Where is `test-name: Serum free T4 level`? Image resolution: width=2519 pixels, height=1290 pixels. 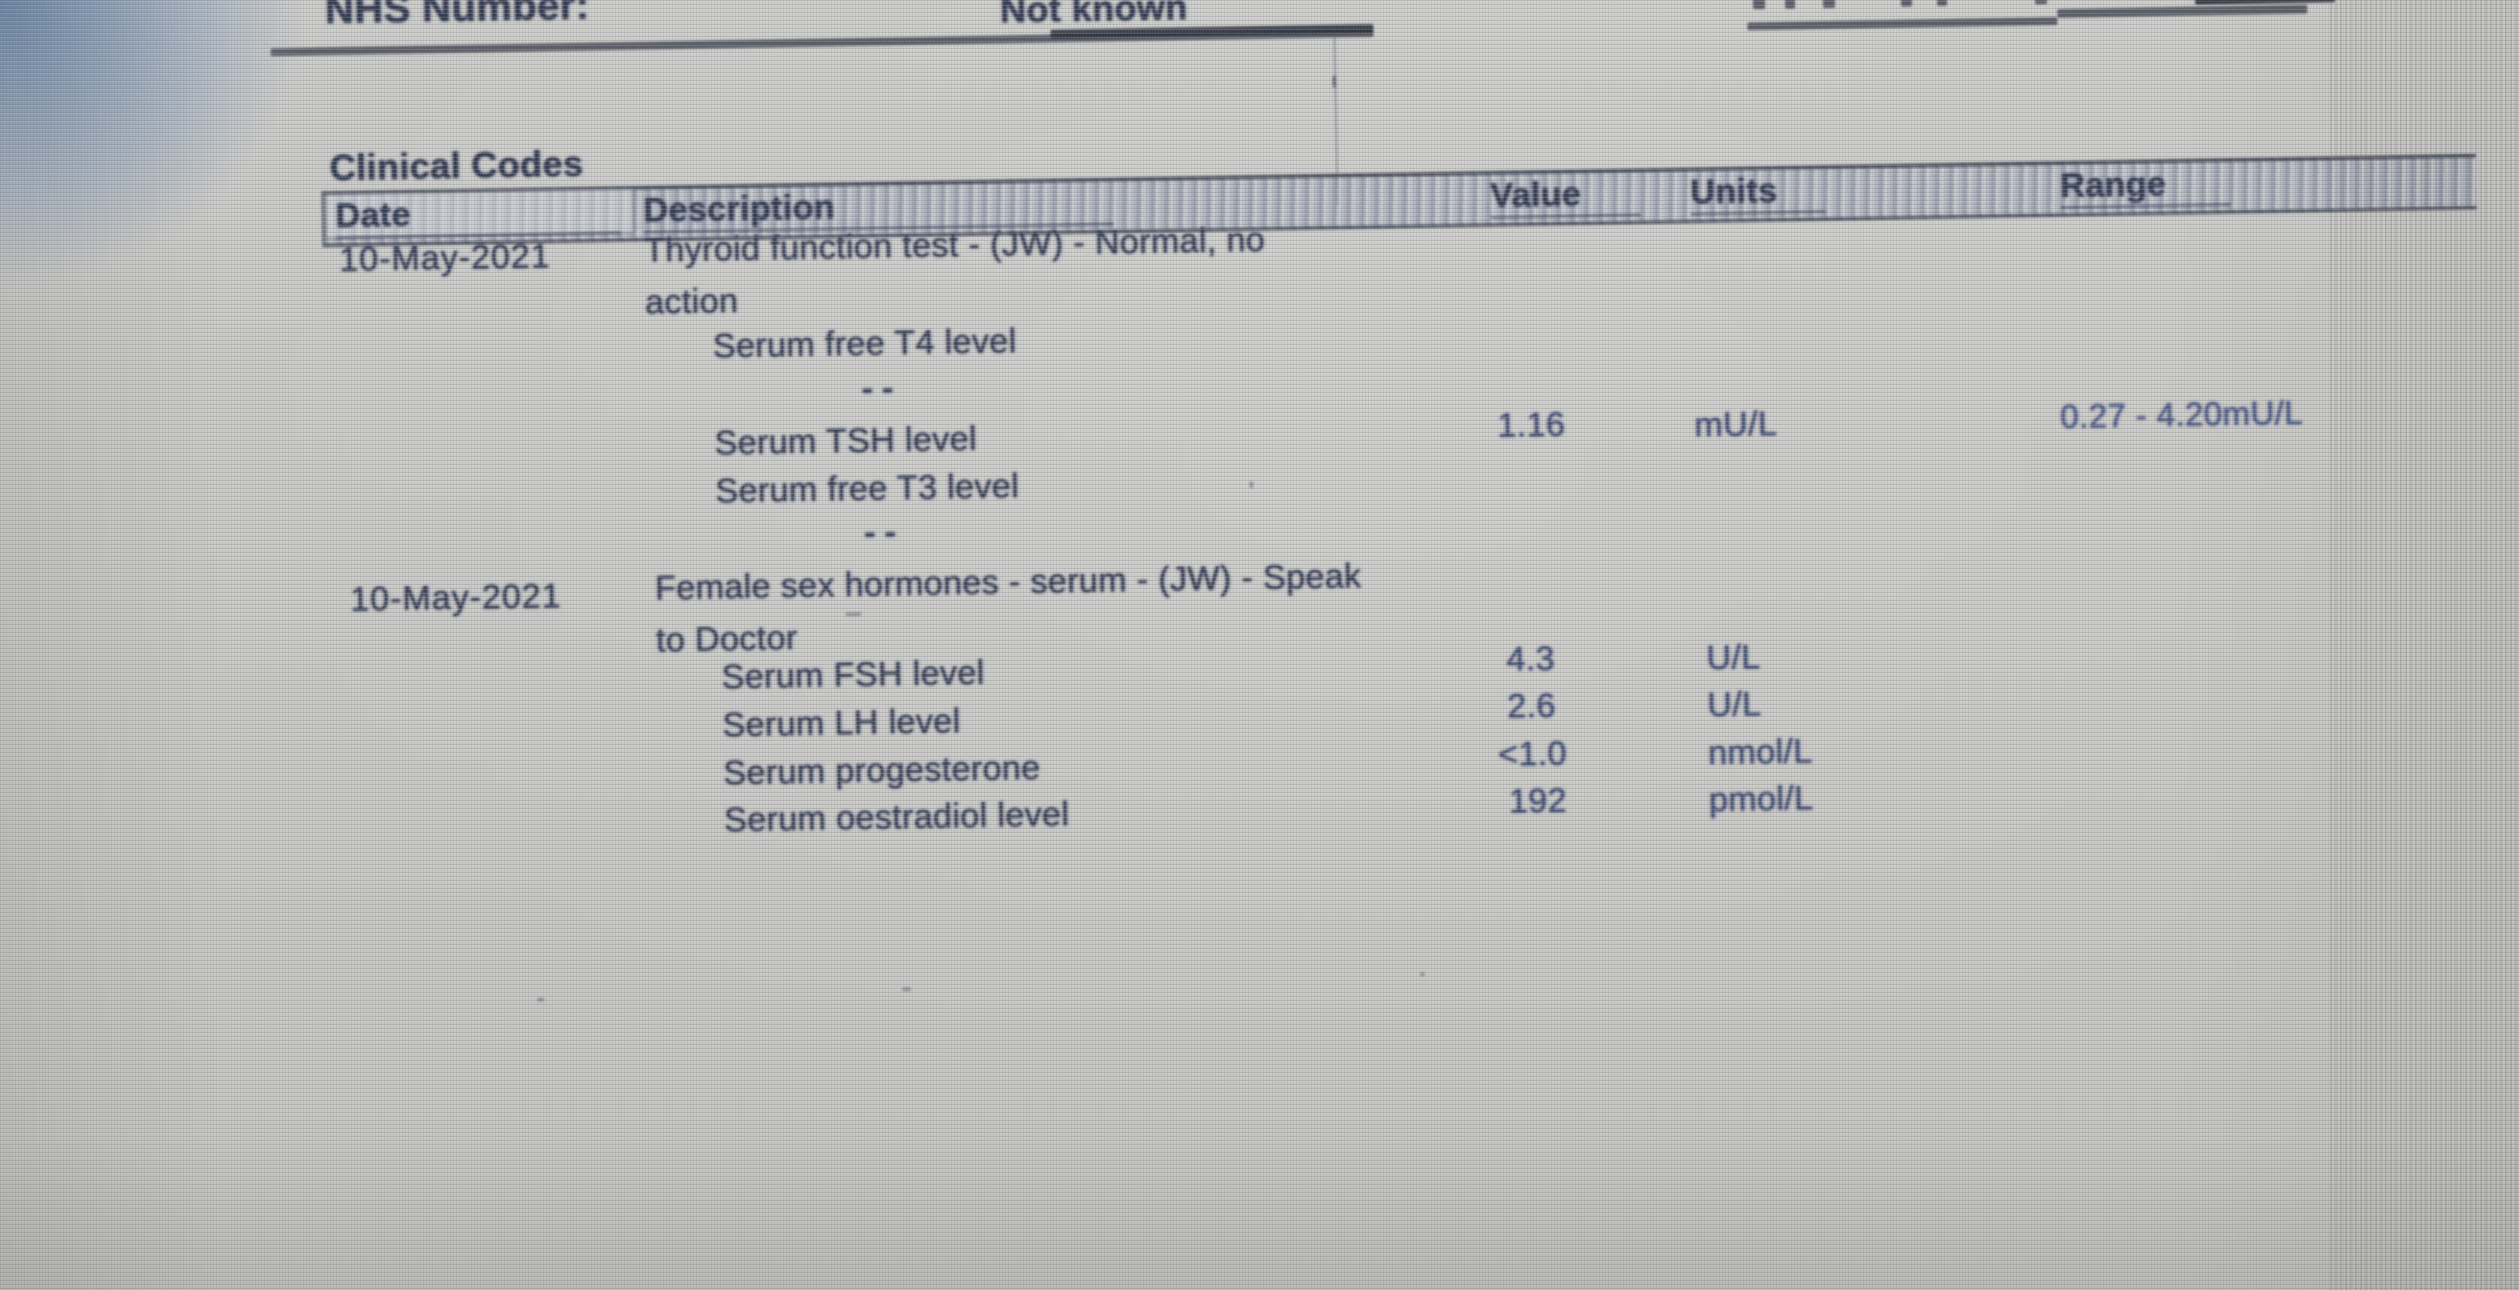
test-name: Serum free T4 level is located at coordinates (864, 344).